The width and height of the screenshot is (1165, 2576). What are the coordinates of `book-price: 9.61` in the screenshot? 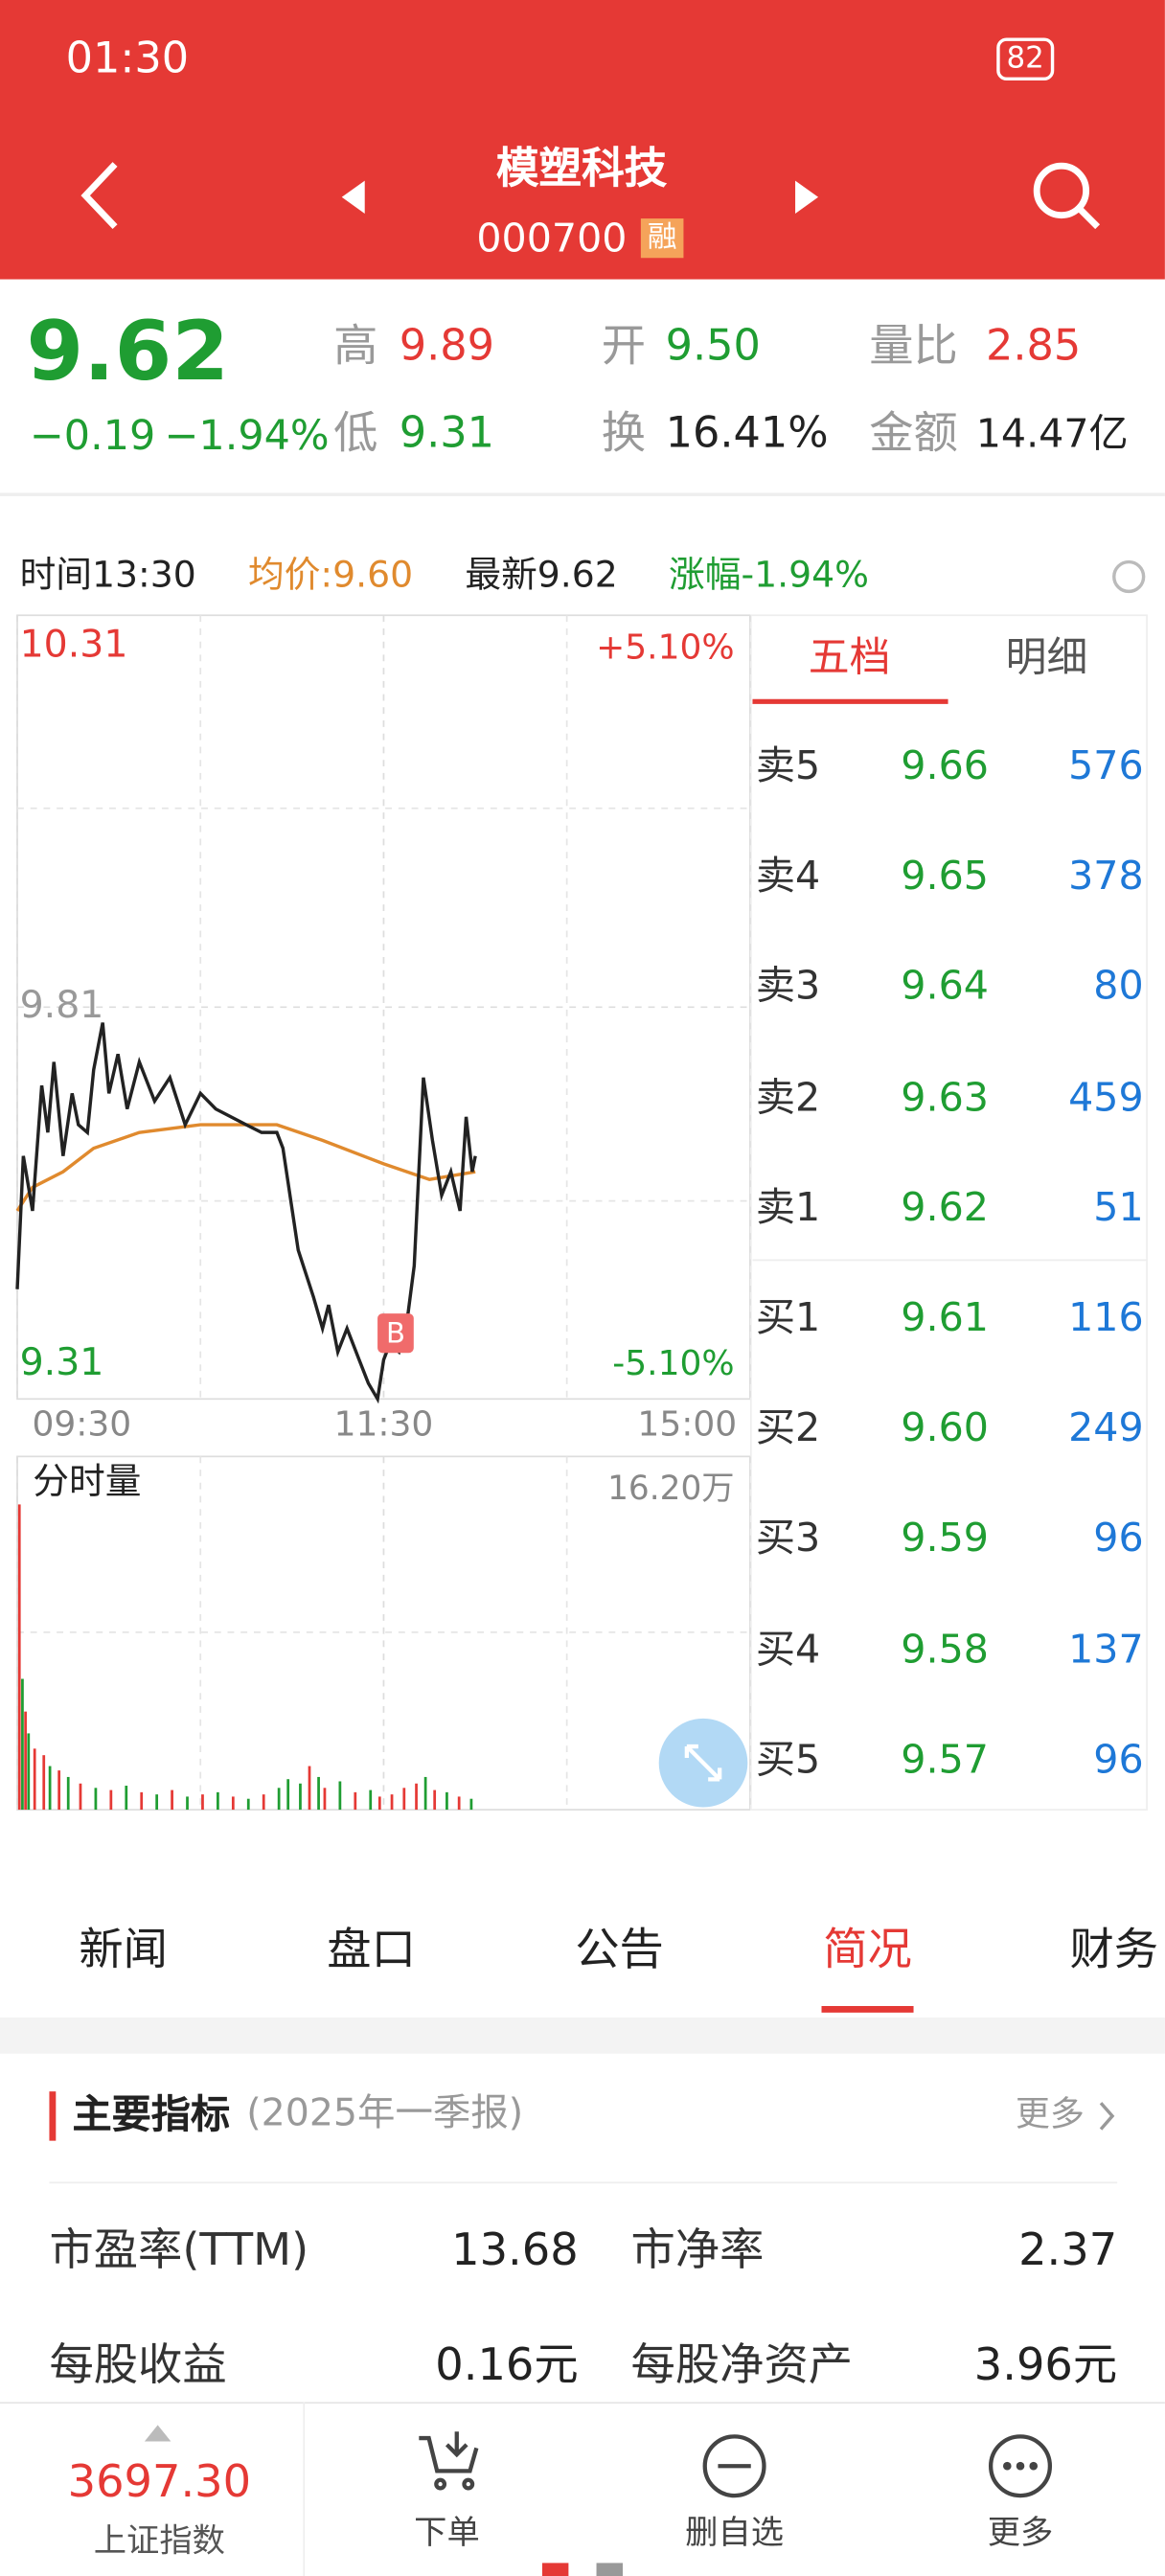 It's located at (945, 1317).